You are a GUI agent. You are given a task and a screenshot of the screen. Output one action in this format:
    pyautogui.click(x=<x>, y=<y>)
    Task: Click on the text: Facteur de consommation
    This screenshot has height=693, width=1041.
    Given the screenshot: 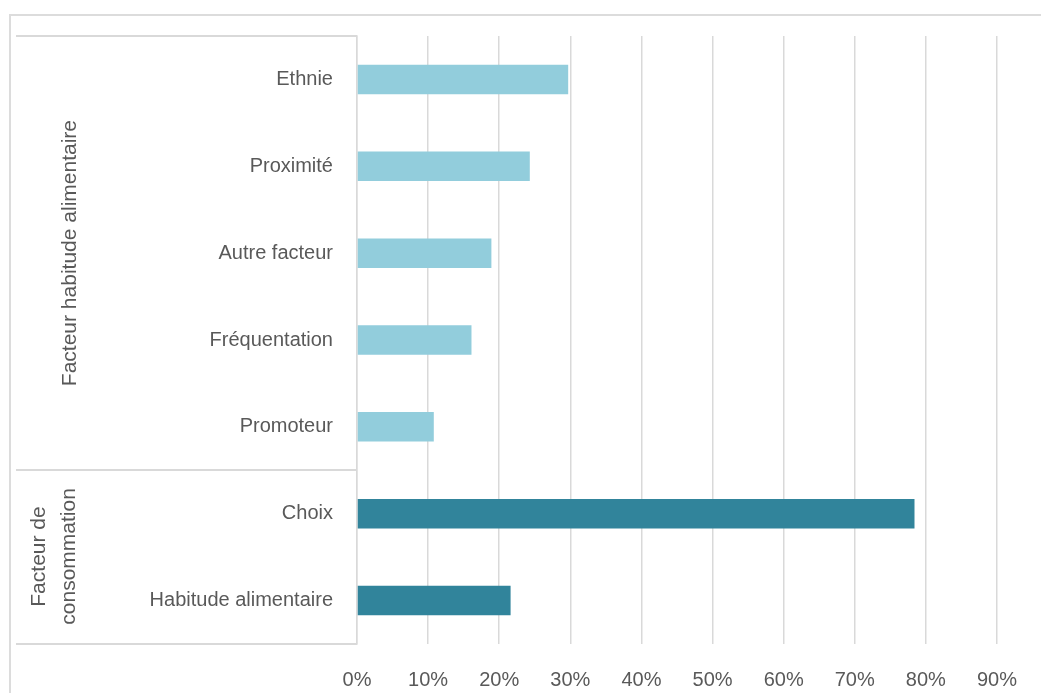 What is the action you would take?
    pyautogui.click(x=53, y=557)
    